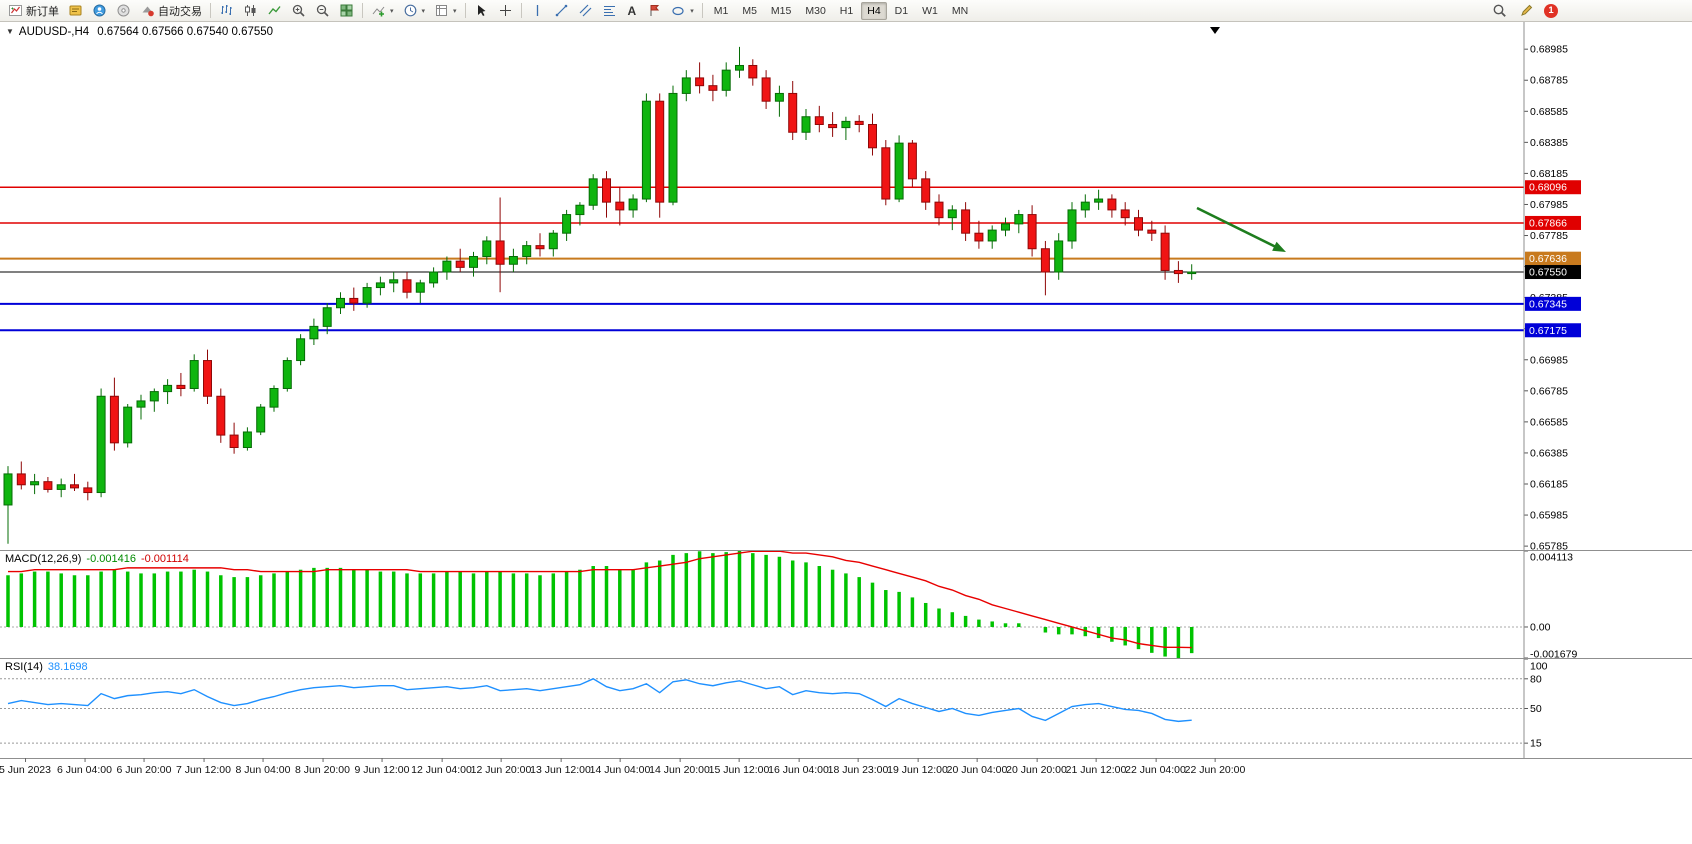  I want to click on periods-button: ▾, so click(414, 10).